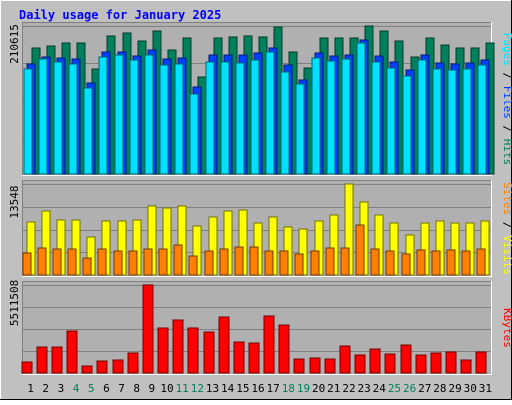 This screenshot has width=512, height=405. I want to click on x-tick-day-2: 2, so click(45, 388).